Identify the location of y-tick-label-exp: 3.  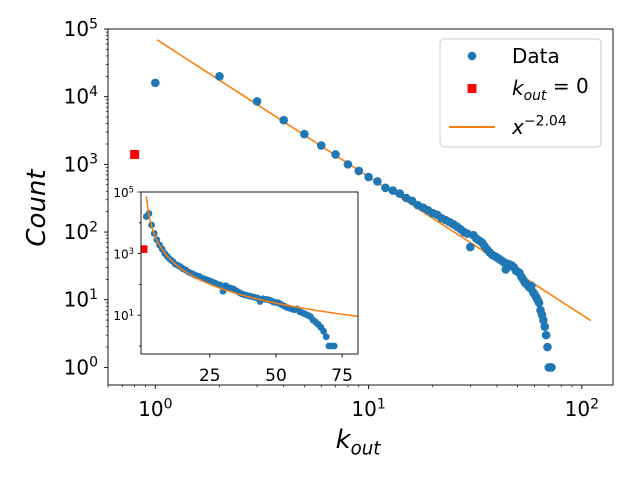
(93, 160).